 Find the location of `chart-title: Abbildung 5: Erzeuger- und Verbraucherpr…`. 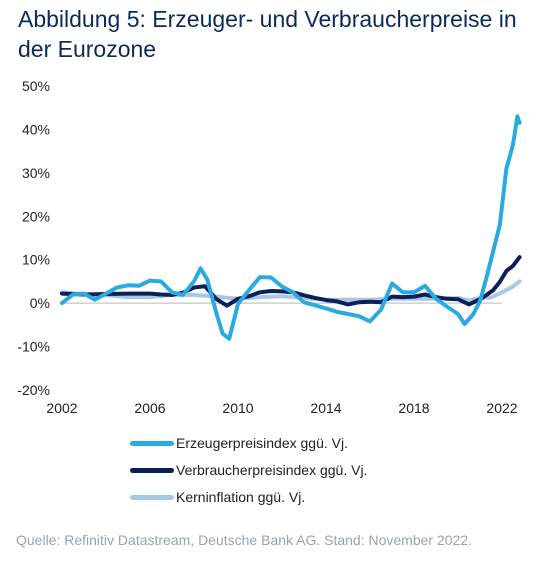

chart-title: Abbildung 5: Erzeuger- und Verbraucherpr… is located at coordinates (267, 34).